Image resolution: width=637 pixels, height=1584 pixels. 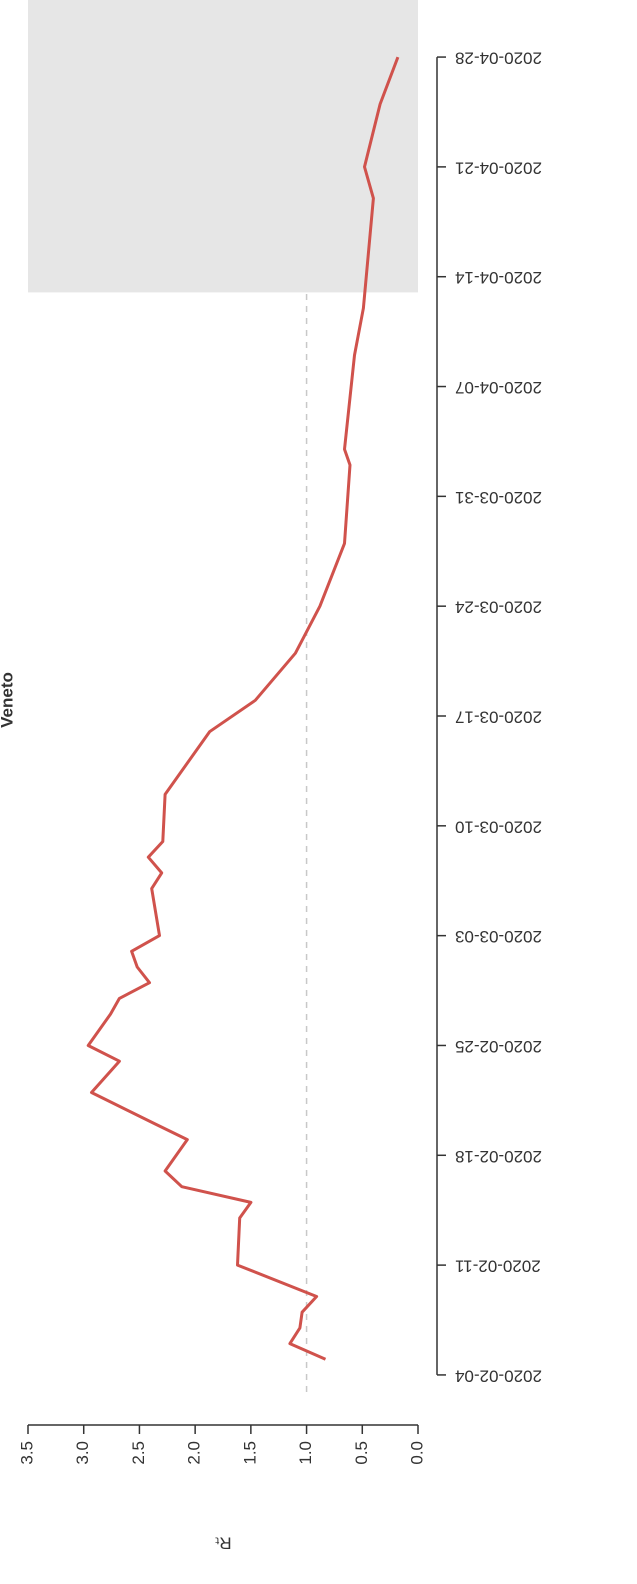 I want to click on y-tick-label: 1.5, so click(x=249, y=1453).